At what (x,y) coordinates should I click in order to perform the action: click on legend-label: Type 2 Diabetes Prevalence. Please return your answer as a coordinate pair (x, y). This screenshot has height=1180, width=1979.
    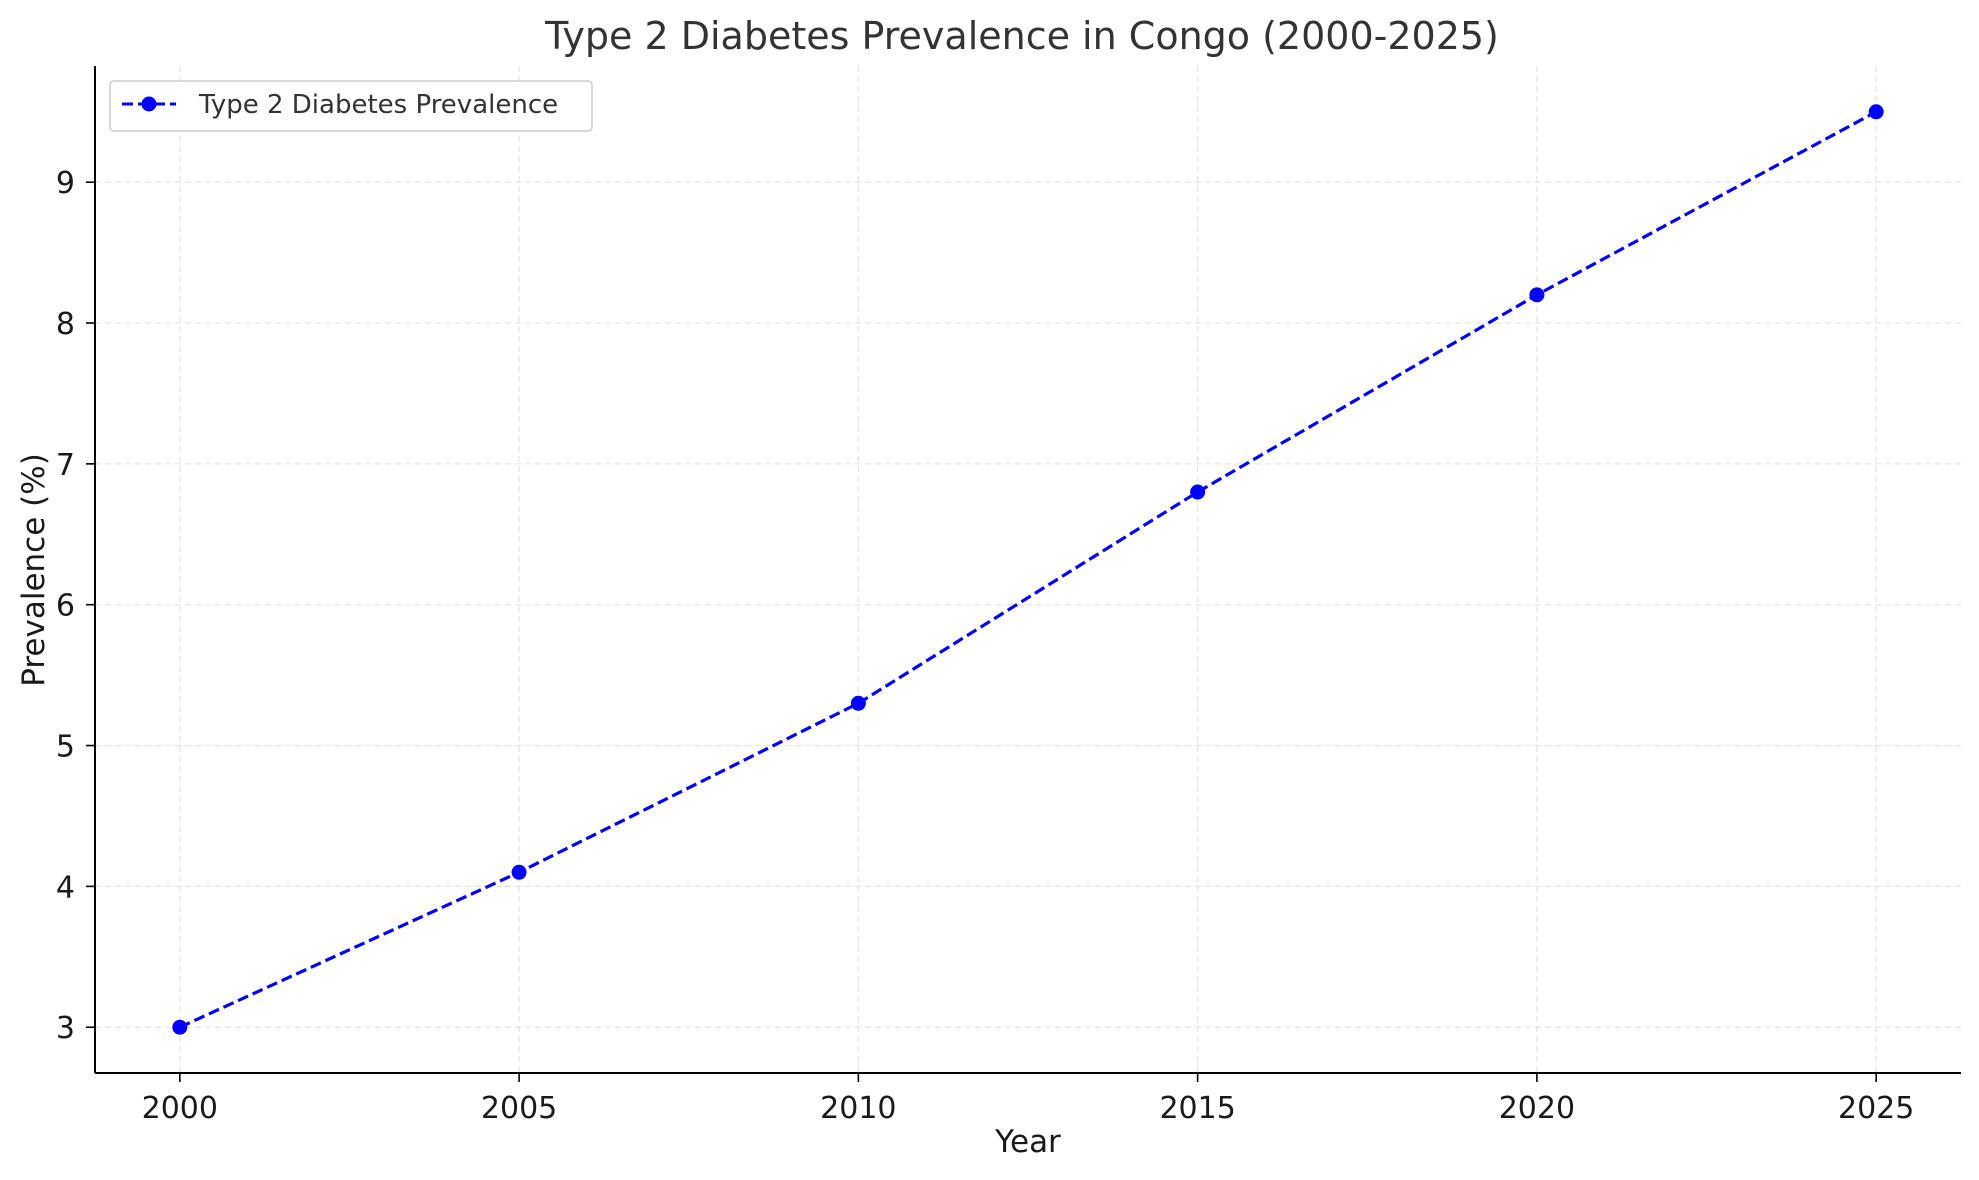
    Looking at the image, I should click on (378, 105).